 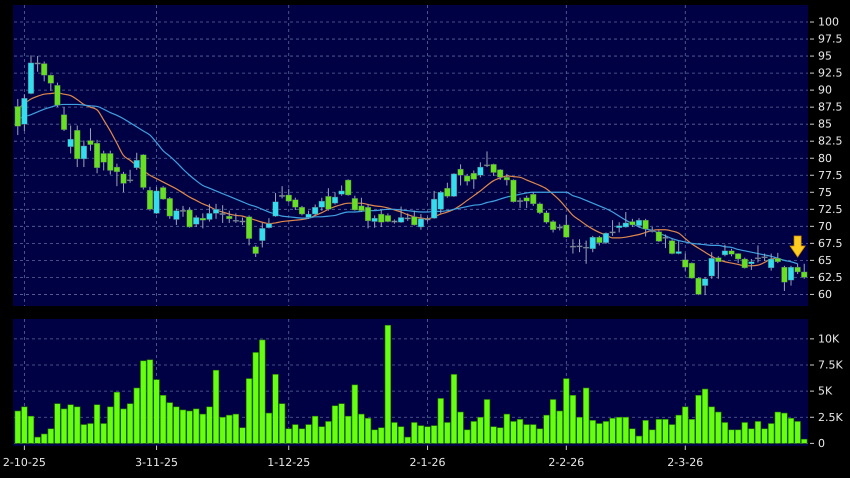 I want to click on y-tick-label: 75, so click(x=825, y=192).